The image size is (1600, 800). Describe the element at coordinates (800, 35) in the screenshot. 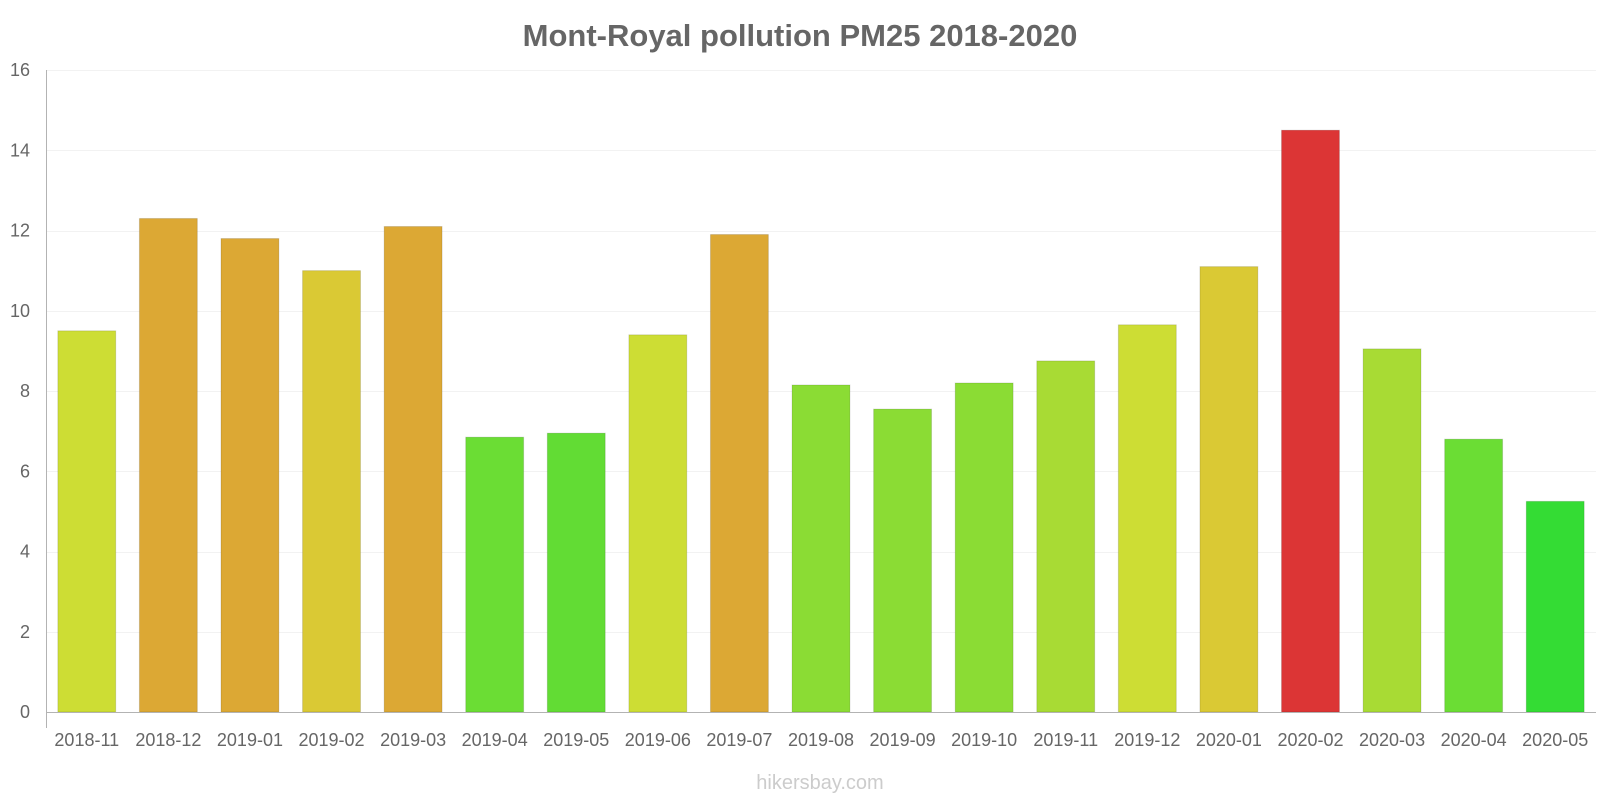

I see `chart-title: Mont-Royal pollution PM25 2018-2020` at that location.